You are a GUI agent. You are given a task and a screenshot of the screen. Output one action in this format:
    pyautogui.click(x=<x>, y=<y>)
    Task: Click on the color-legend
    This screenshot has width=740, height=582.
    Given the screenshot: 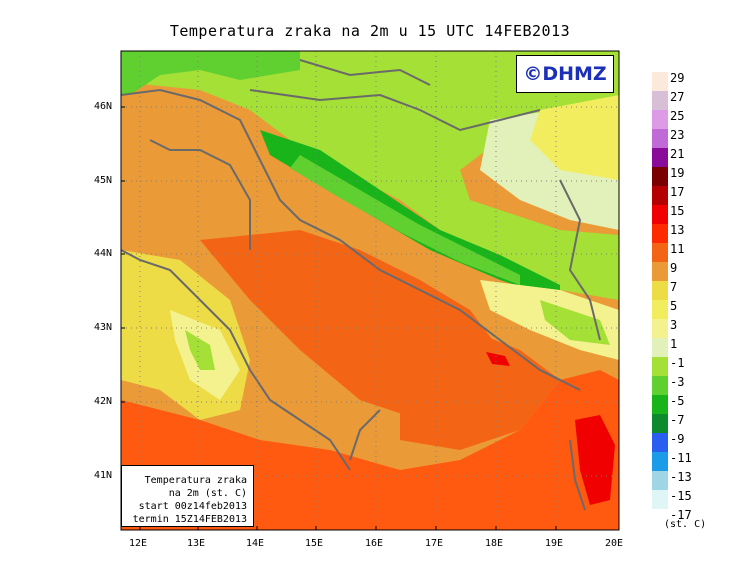 What is the action you would take?
    pyautogui.click(x=660, y=300)
    